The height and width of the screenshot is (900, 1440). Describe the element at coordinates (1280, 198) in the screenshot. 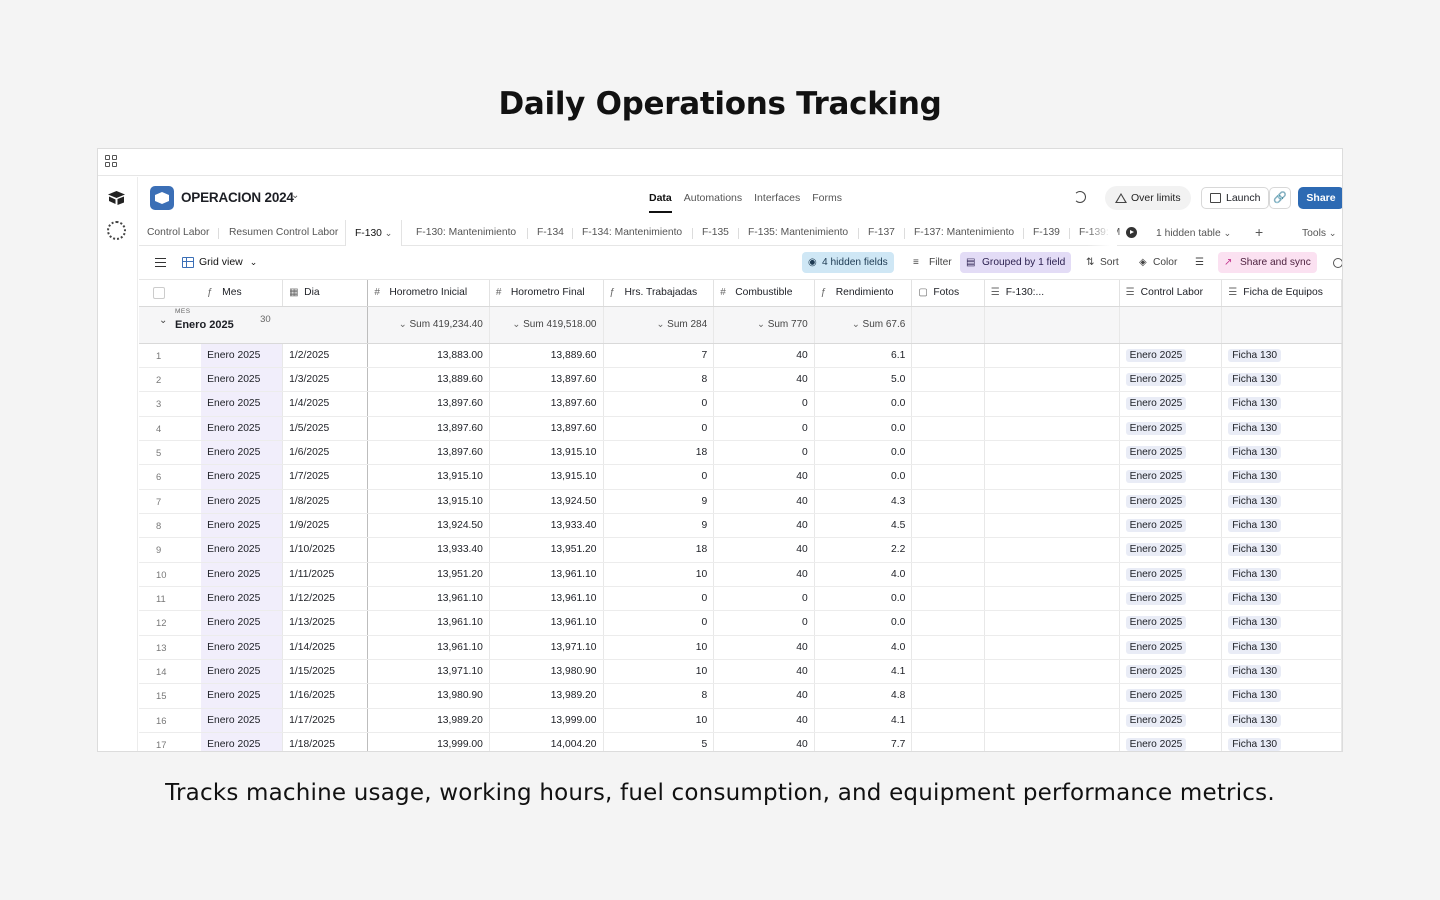

I see `copy-link-icon: 🔗` at that location.